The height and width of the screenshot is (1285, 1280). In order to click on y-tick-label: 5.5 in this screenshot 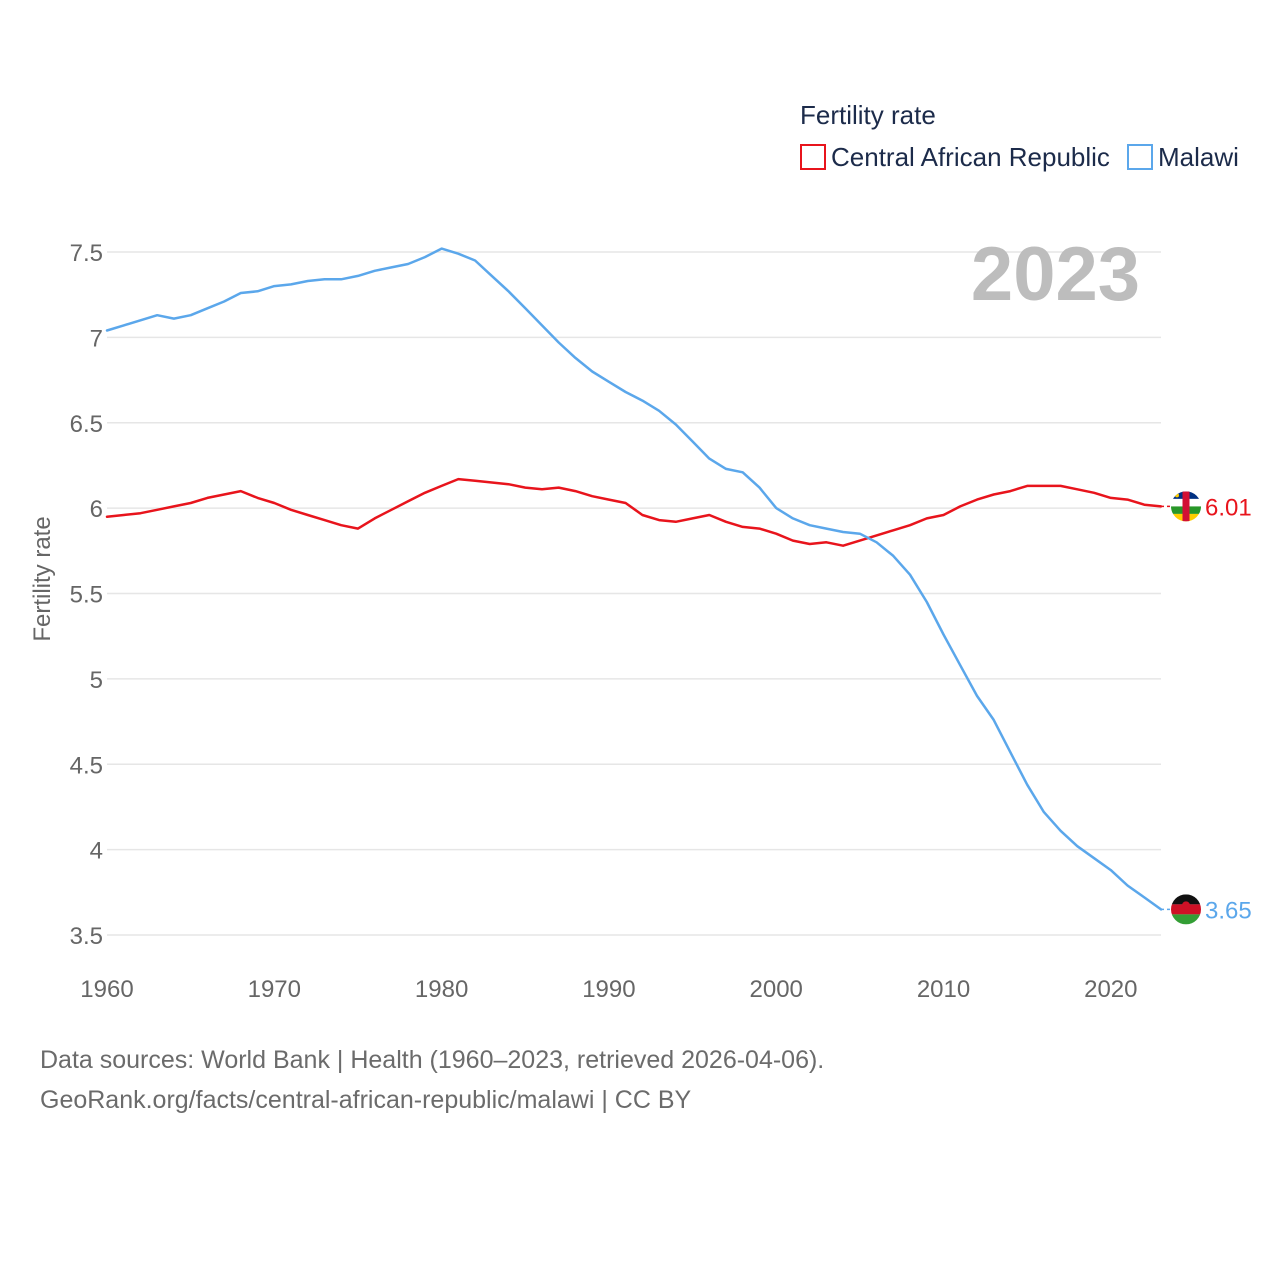, I will do `click(86, 595)`.